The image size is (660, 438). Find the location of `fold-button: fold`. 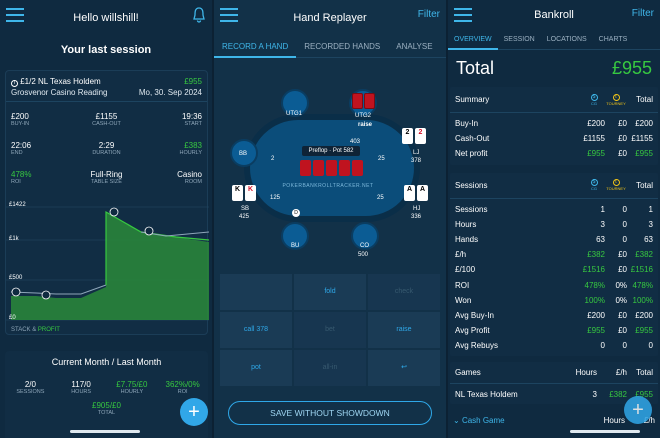

fold-button: fold is located at coordinates (330, 292).